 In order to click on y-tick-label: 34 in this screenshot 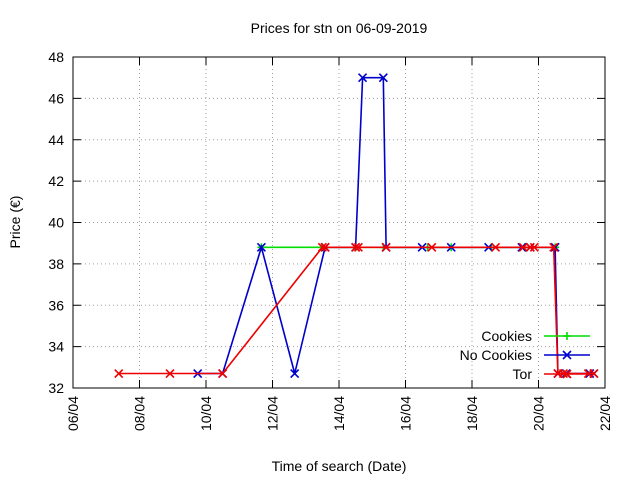, I will do `click(56, 347)`.